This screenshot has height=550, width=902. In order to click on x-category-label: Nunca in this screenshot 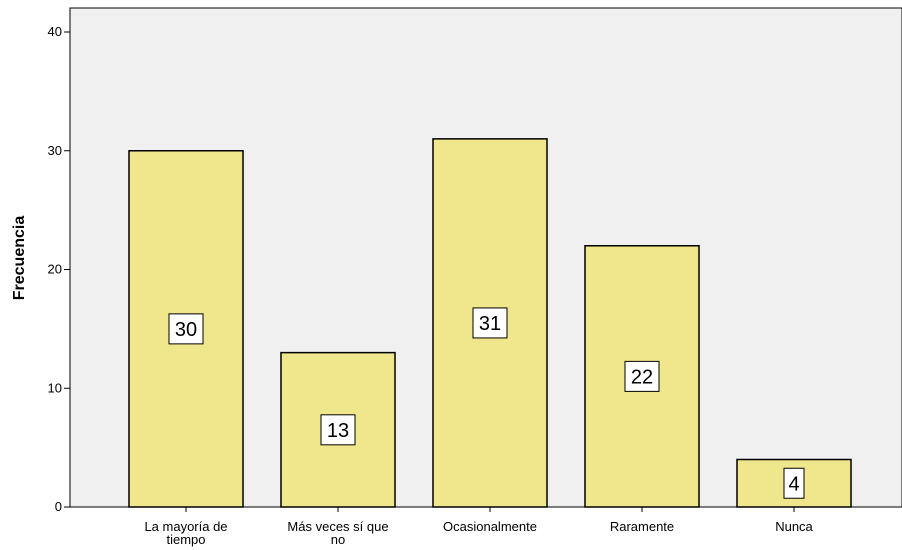, I will do `click(794, 526)`.